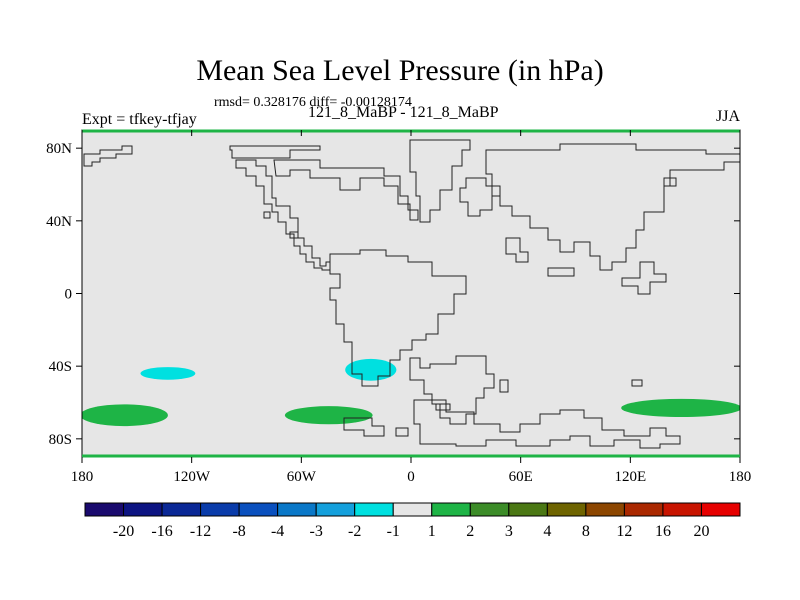  I want to click on colorbar-label: 4, so click(547, 531).